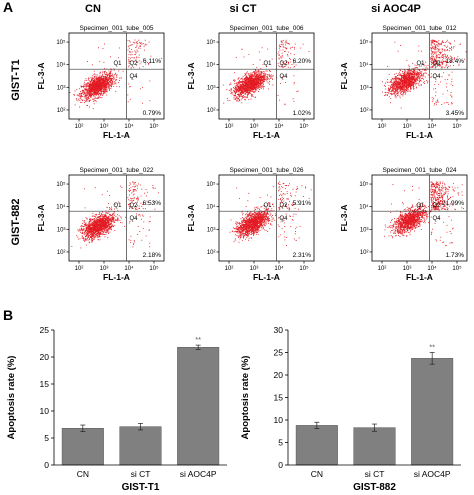 The height and width of the screenshot is (495, 474). Describe the element at coordinates (302, 61) in the screenshot. I see `q2-percentage: 6.20%` at that location.